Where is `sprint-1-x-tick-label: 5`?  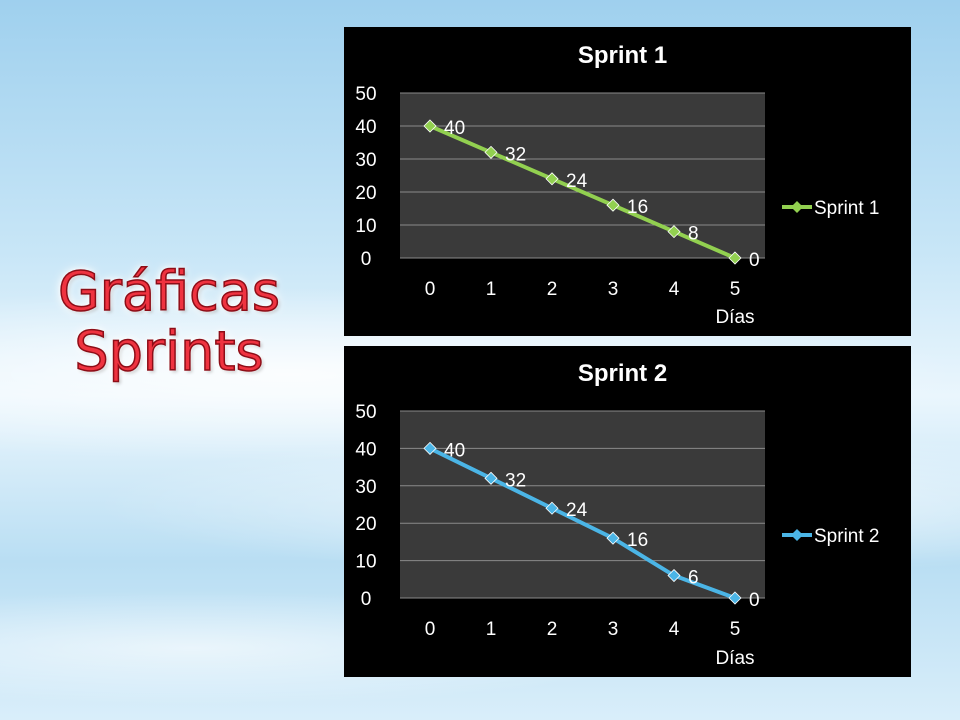 sprint-1-x-tick-label: 5 is located at coordinates (735, 289).